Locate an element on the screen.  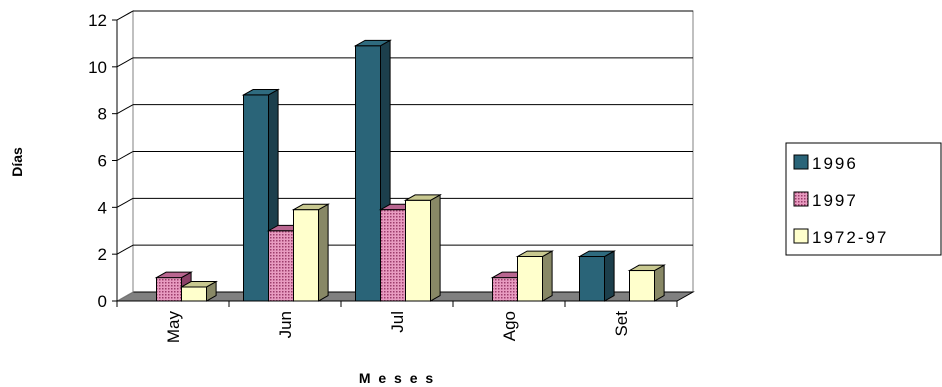
y-tick-label: 4 is located at coordinates (102, 207).